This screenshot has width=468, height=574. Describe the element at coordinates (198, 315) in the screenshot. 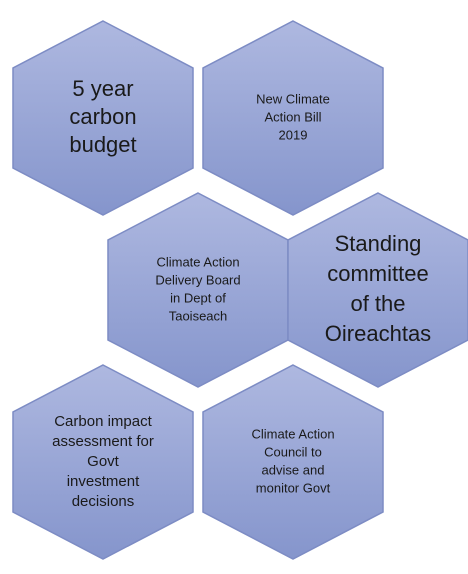

I see `node-label: Taoiseach` at that location.